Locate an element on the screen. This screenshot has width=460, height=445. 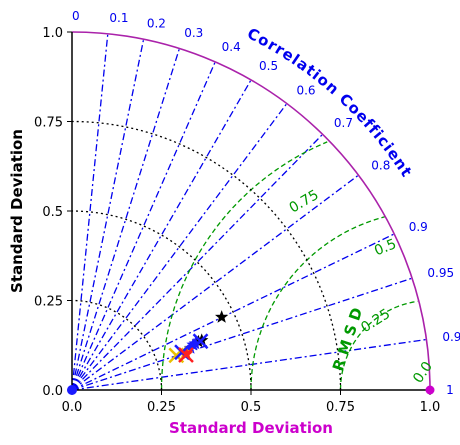
corr-tick-label-0: 0 is located at coordinates (76, 16).